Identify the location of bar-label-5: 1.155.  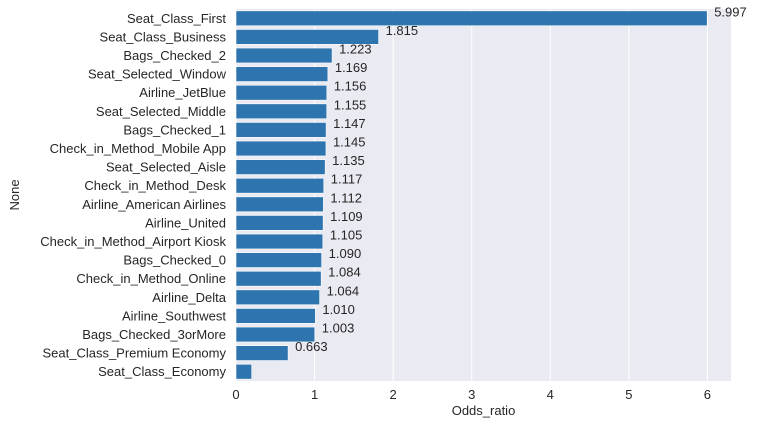
(350, 104).